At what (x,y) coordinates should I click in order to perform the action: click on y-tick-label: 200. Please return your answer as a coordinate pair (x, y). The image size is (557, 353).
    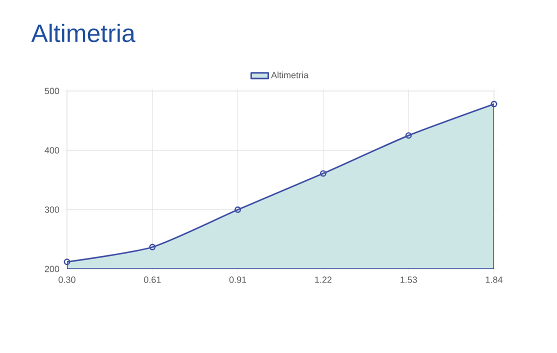
    Looking at the image, I should click on (52, 269).